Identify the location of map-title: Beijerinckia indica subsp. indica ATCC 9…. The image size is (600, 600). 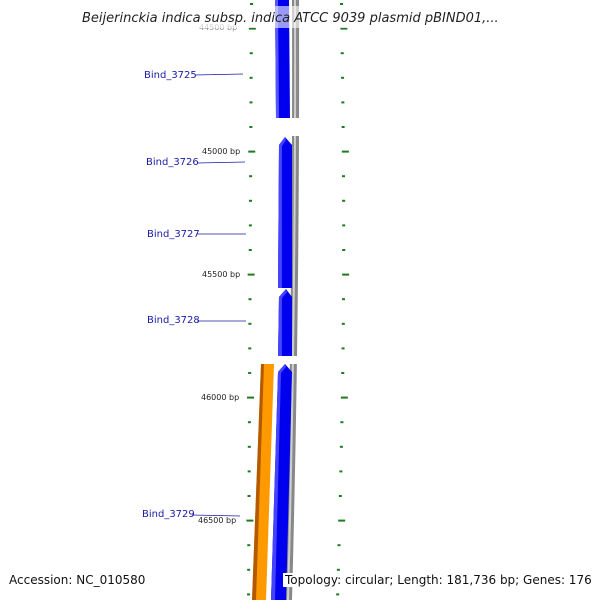
(290, 18).